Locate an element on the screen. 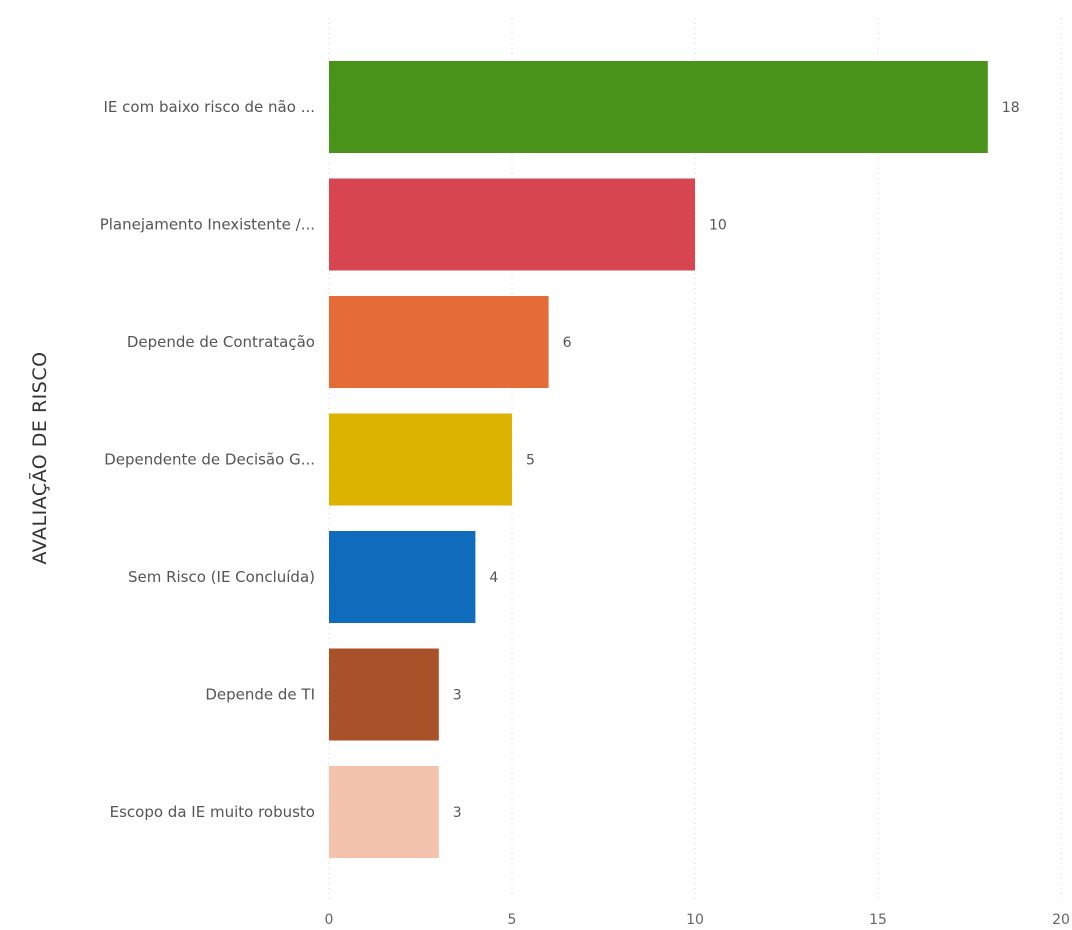  bar-value-label: 5 is located at coordinates (530, 461).